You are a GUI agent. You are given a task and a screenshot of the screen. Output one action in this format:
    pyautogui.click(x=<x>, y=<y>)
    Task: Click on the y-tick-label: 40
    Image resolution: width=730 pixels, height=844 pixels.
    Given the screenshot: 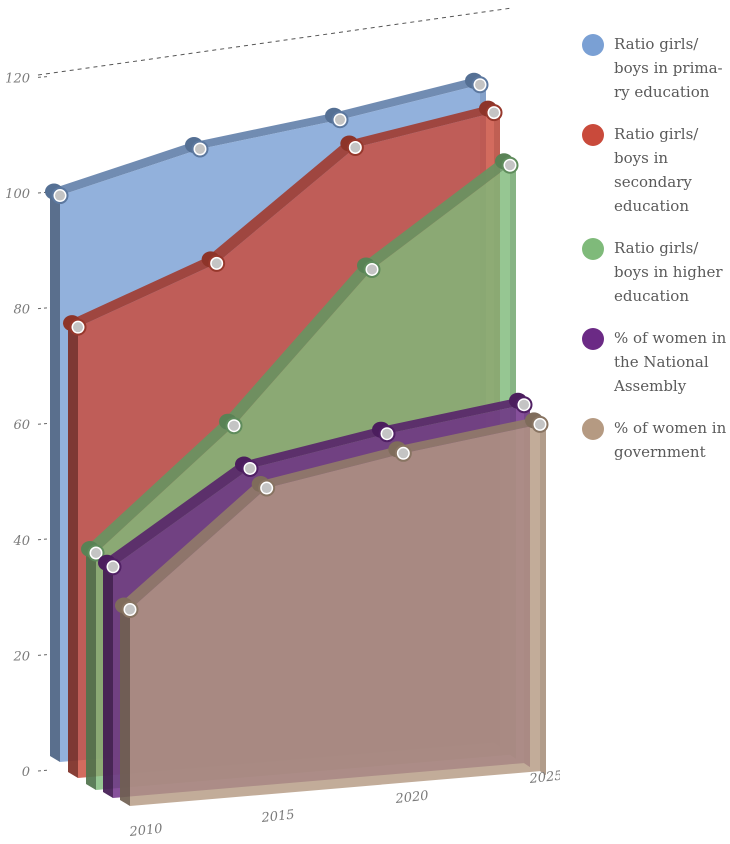 What is the action you would take?
    pyautogui.click(x=21, y=541)
    